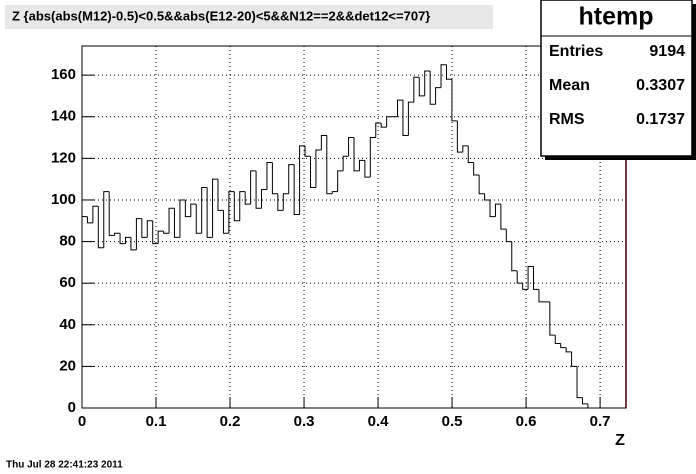  I want to click on y-tick-label: 60, so click(67, 282).